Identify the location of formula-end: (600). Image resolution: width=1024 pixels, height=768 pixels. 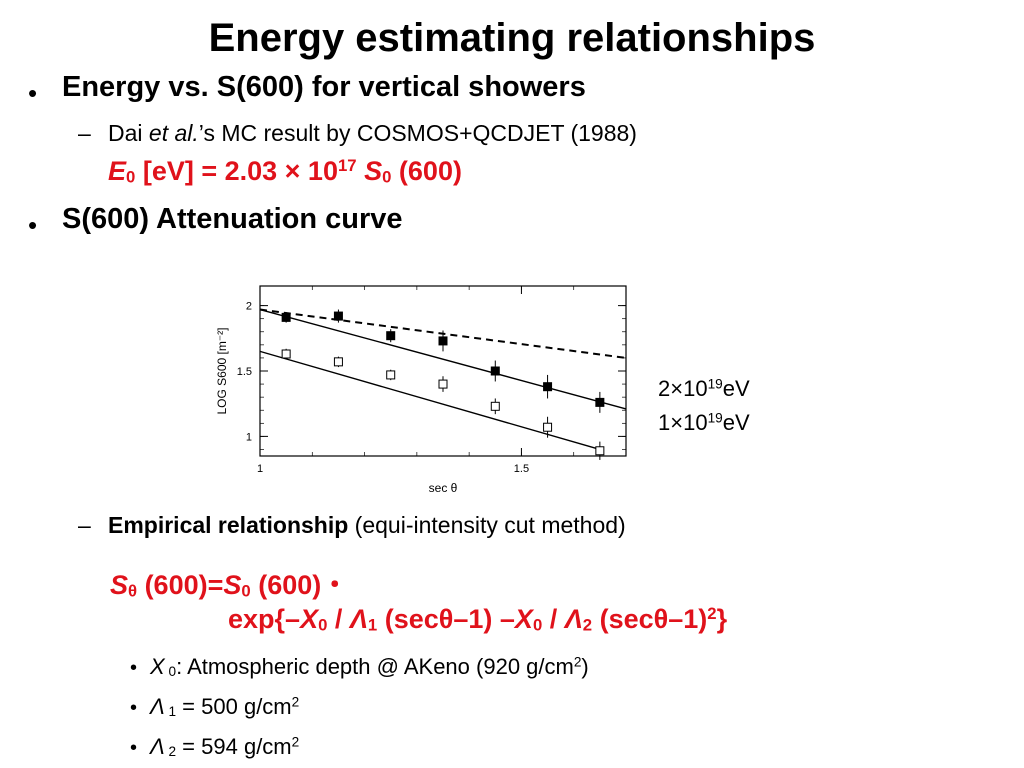
(426, 171).